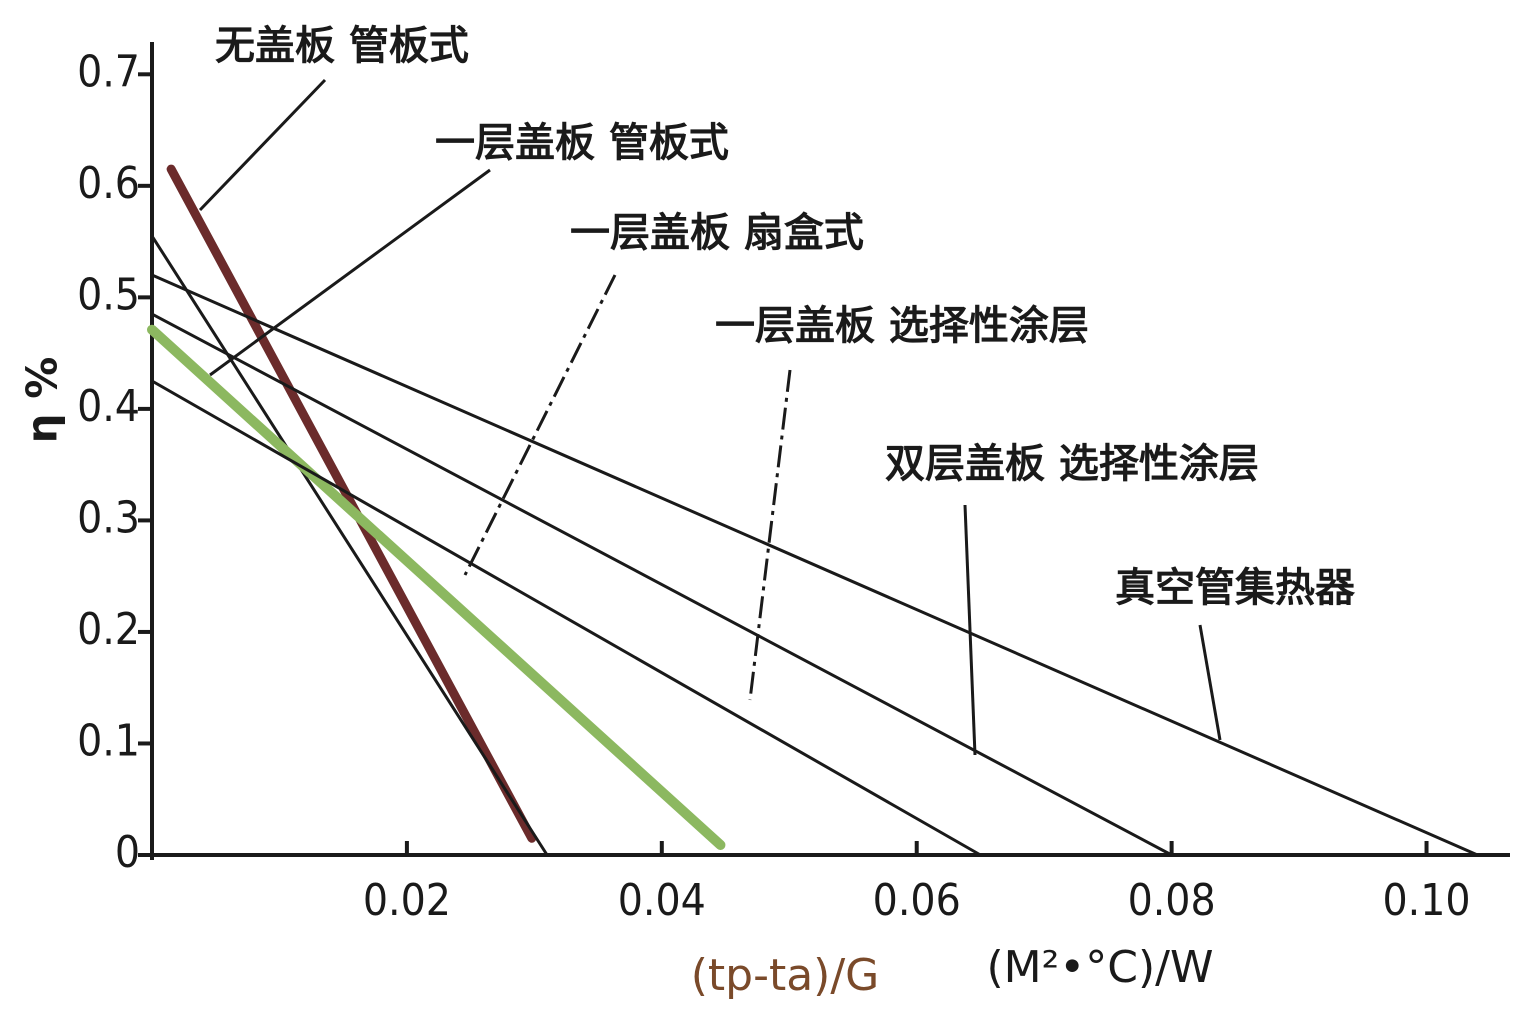 Image resolution: width=1532 pixels, height=1021 pixels. What do you see at coordinates (1235, 588) in the screenshot?
I see `series-annotation: 真空管集热器` at bounding box center [1235, 588].